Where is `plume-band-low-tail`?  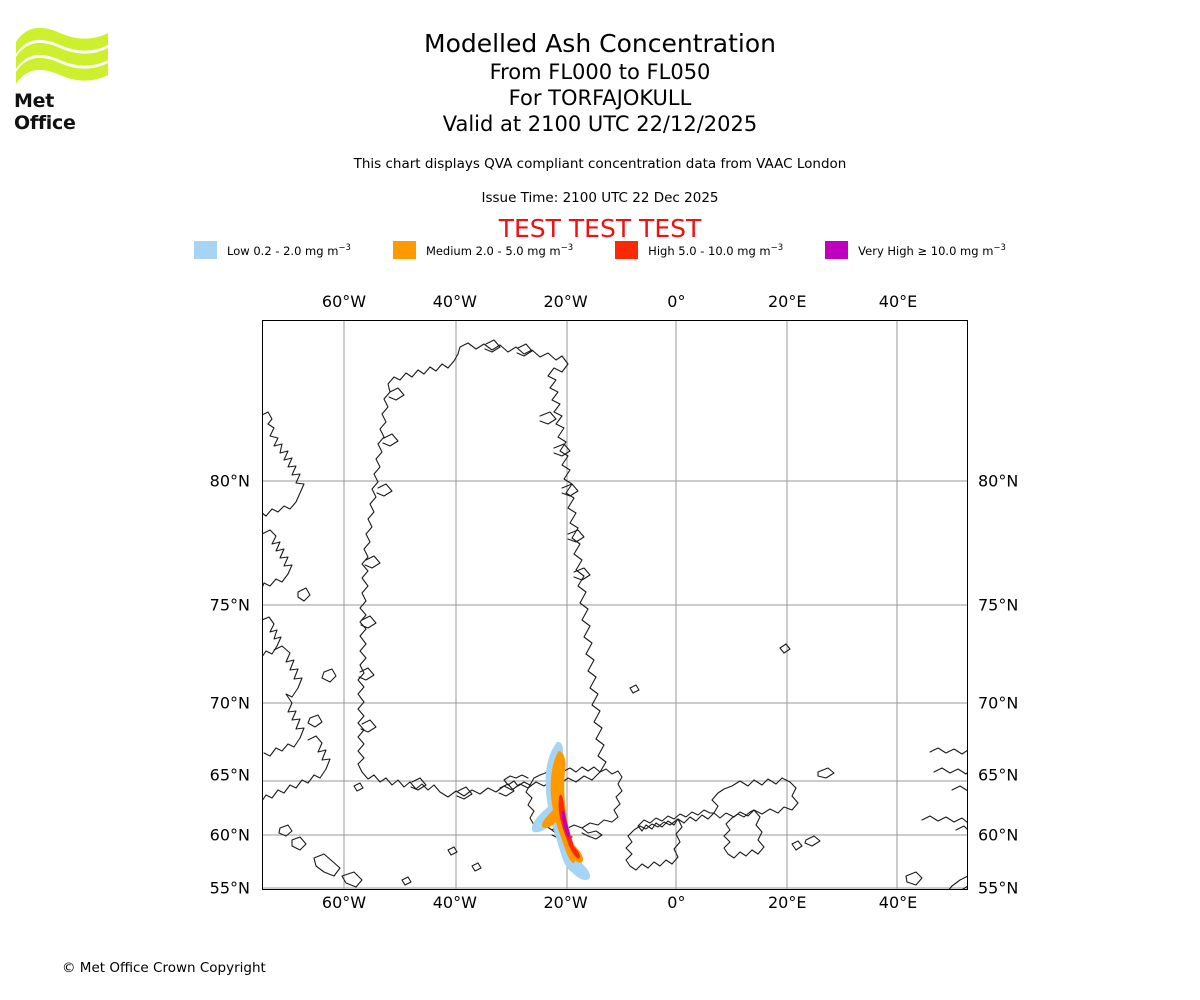
plume-band-low-tail is located at coordinates (576, 865).